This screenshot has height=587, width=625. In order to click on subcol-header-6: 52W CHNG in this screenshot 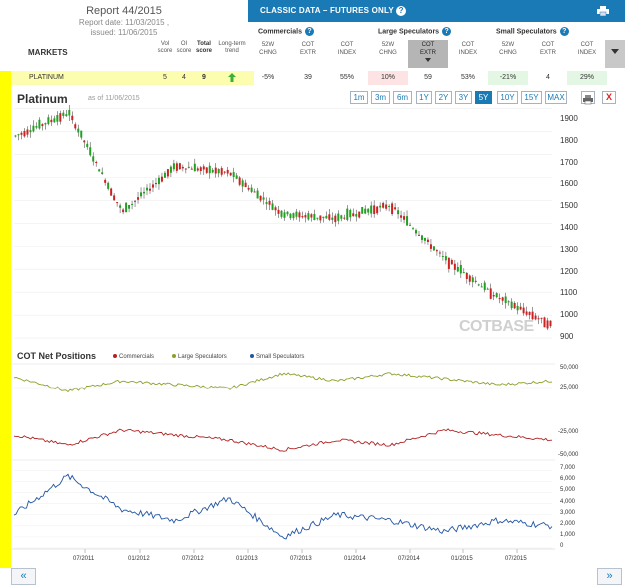, I will do `click(508, 54)`.